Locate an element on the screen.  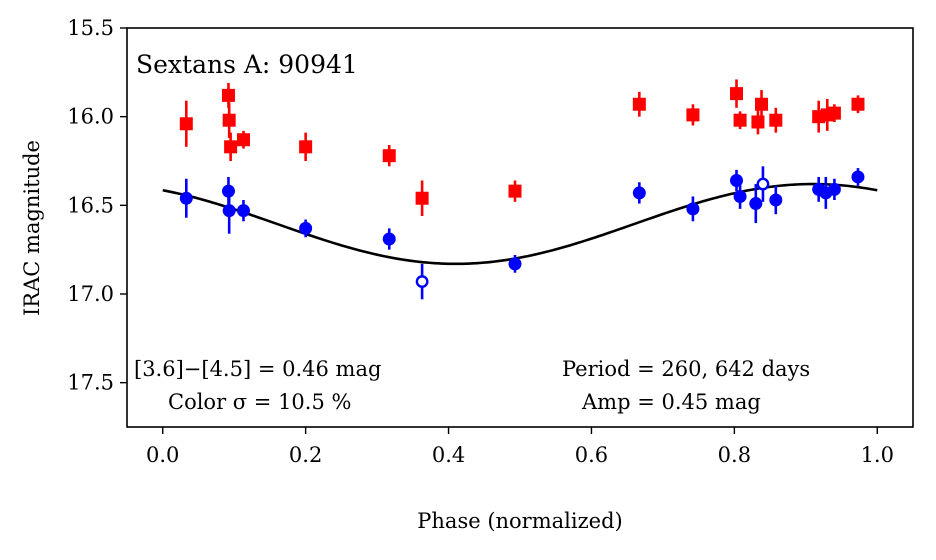
y-tick-label: 15.5 is located at coordinates (90, 28).